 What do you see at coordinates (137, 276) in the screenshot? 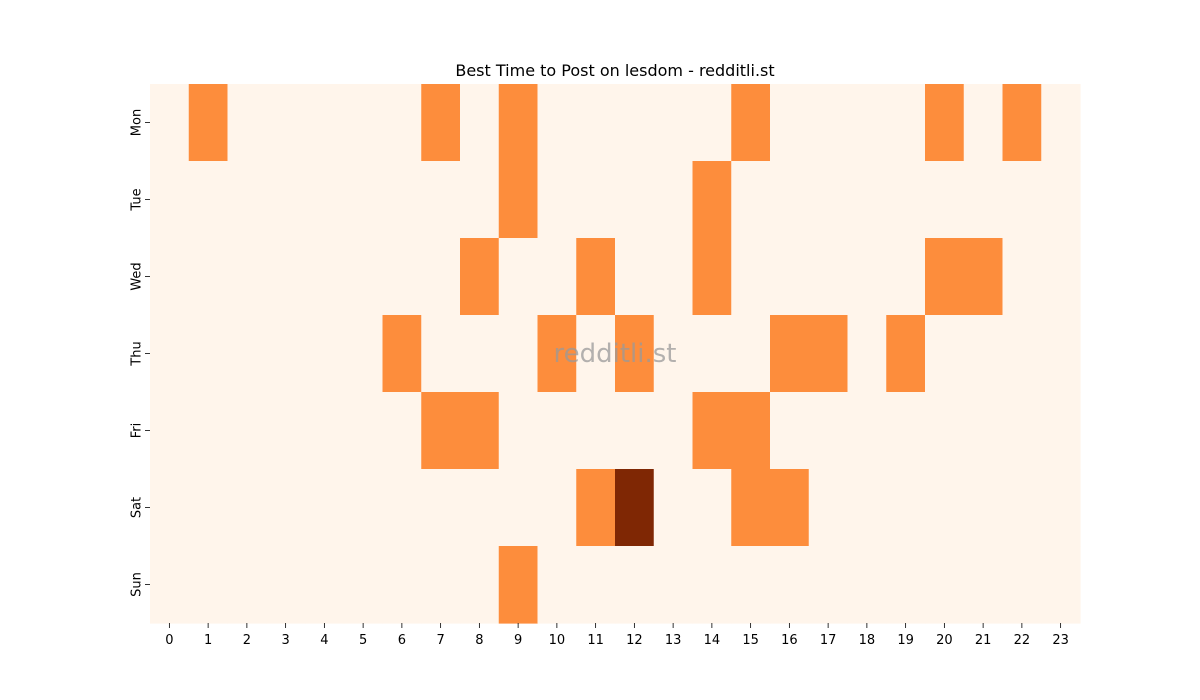
I see `y-tick-label: Wed` at bounding box center [137, 276].